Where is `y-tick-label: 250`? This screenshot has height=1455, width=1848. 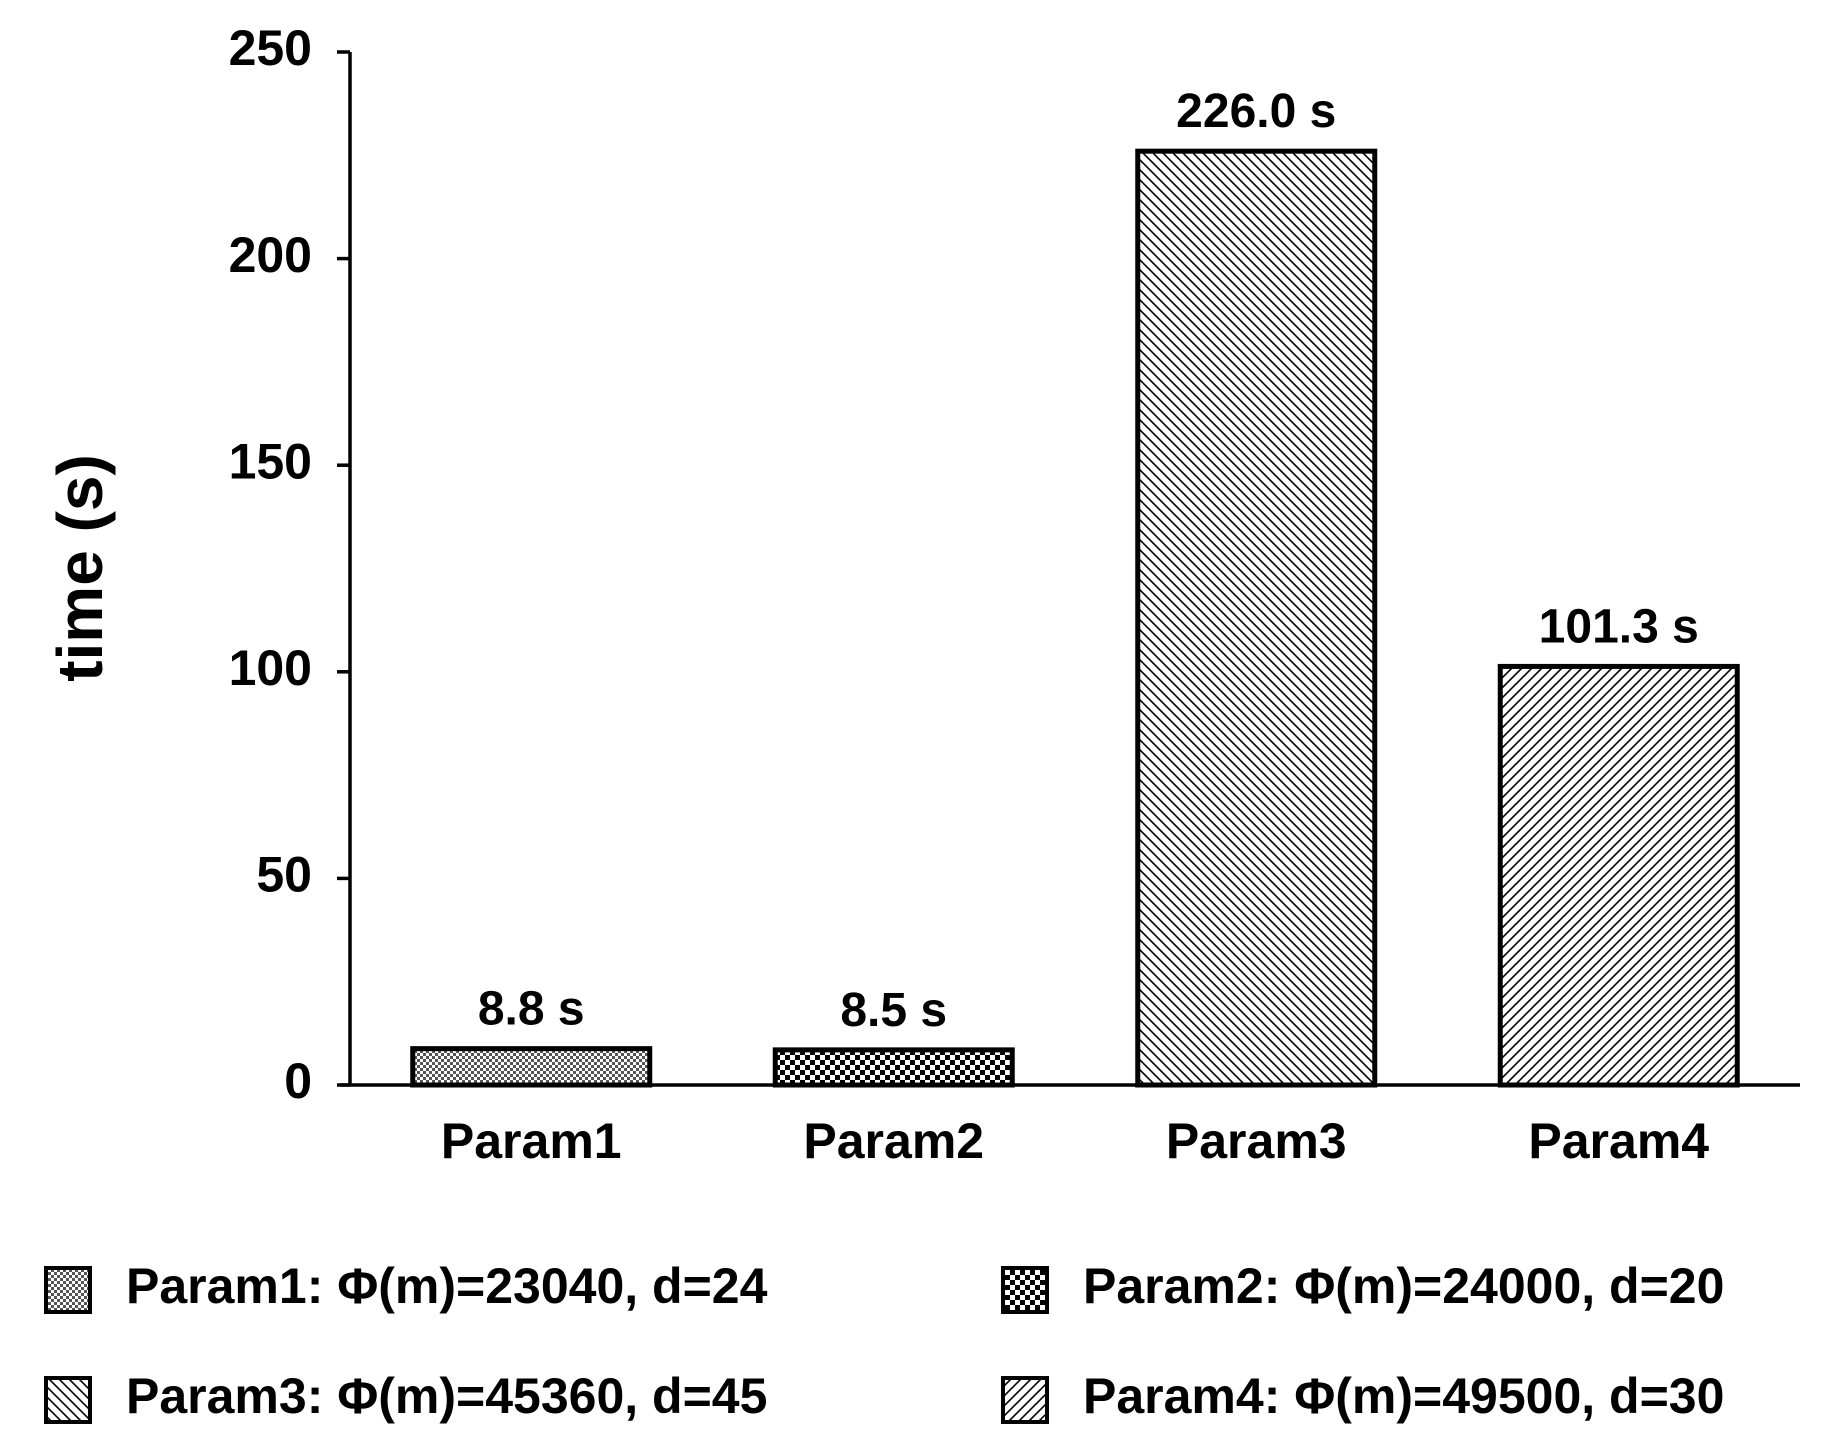 y-tick-label: 250 is located at coordinates (270, 48).